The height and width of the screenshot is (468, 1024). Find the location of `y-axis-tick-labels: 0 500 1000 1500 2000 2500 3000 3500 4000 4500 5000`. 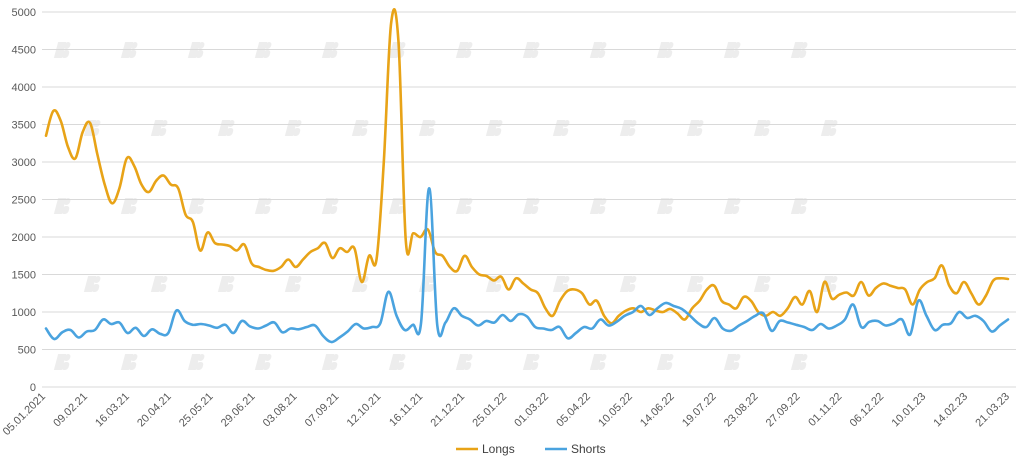

y-axis-tick-labels: 0 500 1000 1500 2000 2500 3000 3500 4000 4500 5000 is located at coordinates (24, 200).